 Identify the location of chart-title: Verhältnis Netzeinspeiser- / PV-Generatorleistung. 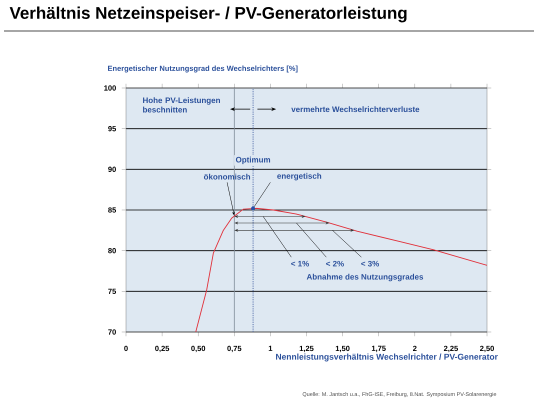
(208, 14).